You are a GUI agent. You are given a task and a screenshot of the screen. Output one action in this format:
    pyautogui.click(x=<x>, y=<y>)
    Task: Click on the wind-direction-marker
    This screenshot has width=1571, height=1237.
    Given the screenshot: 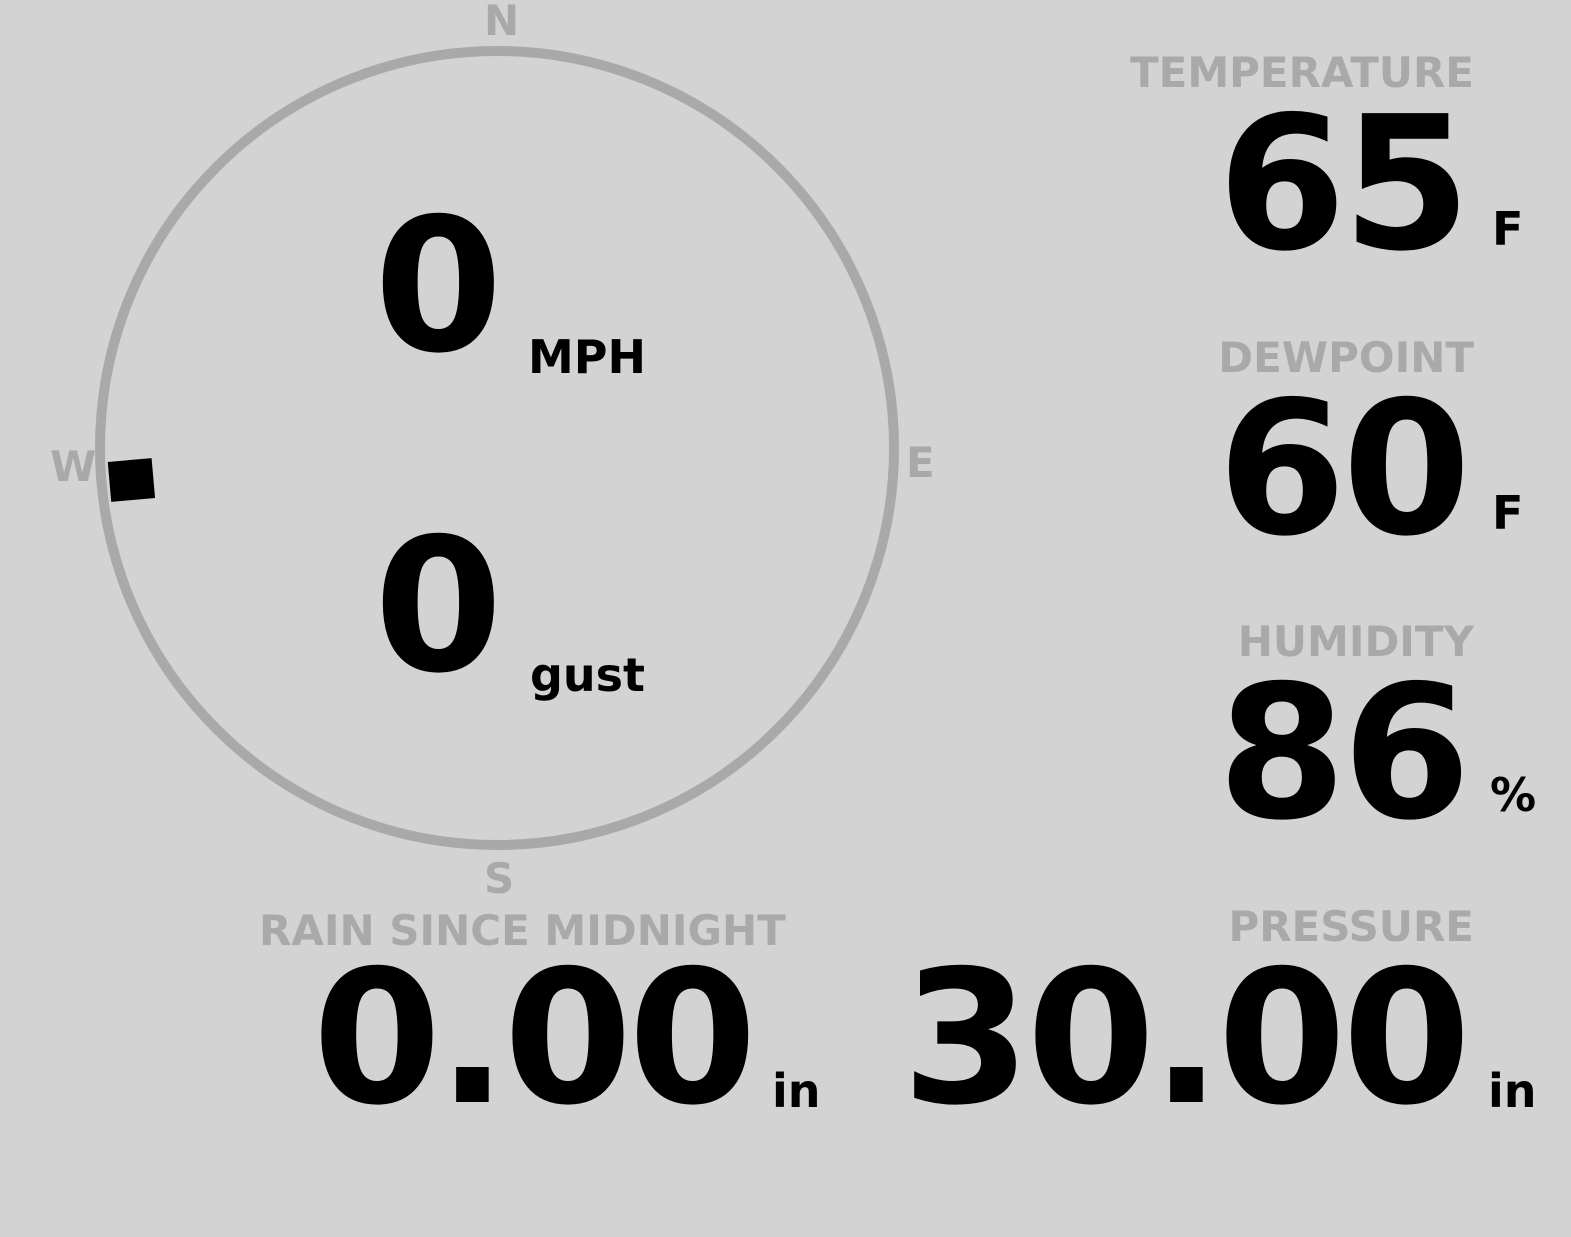 What is the action you would take?
    pyautogui.click(x=131, y=480)
    